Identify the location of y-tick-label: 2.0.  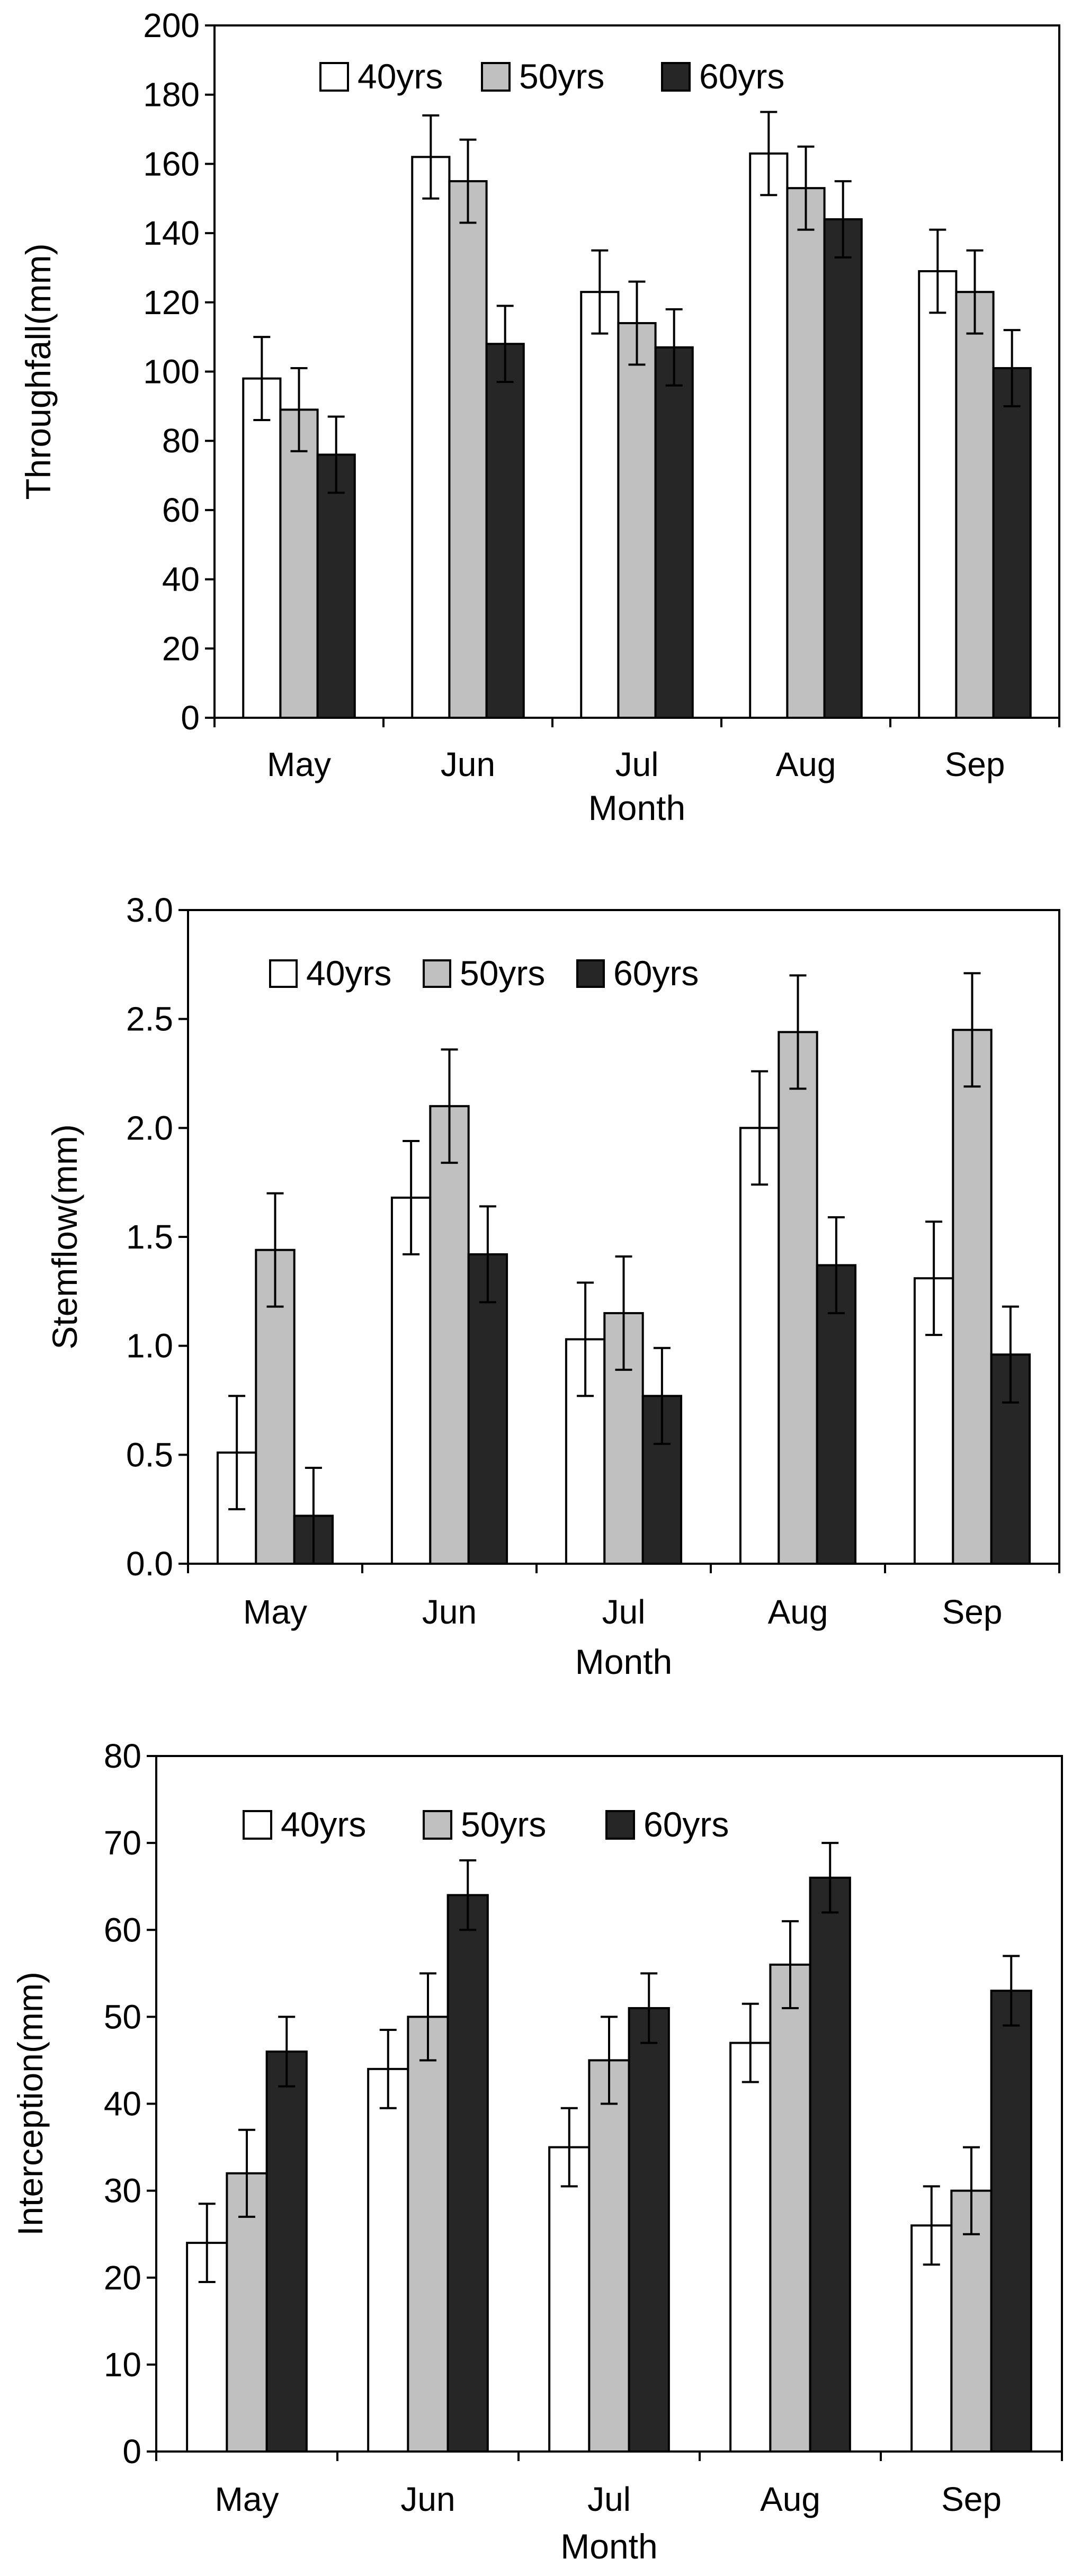
(149, 1128).